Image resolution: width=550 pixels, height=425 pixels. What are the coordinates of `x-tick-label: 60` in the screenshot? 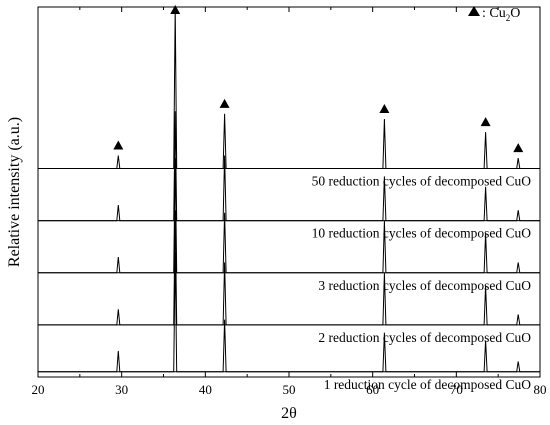 It's located at (372, 389).